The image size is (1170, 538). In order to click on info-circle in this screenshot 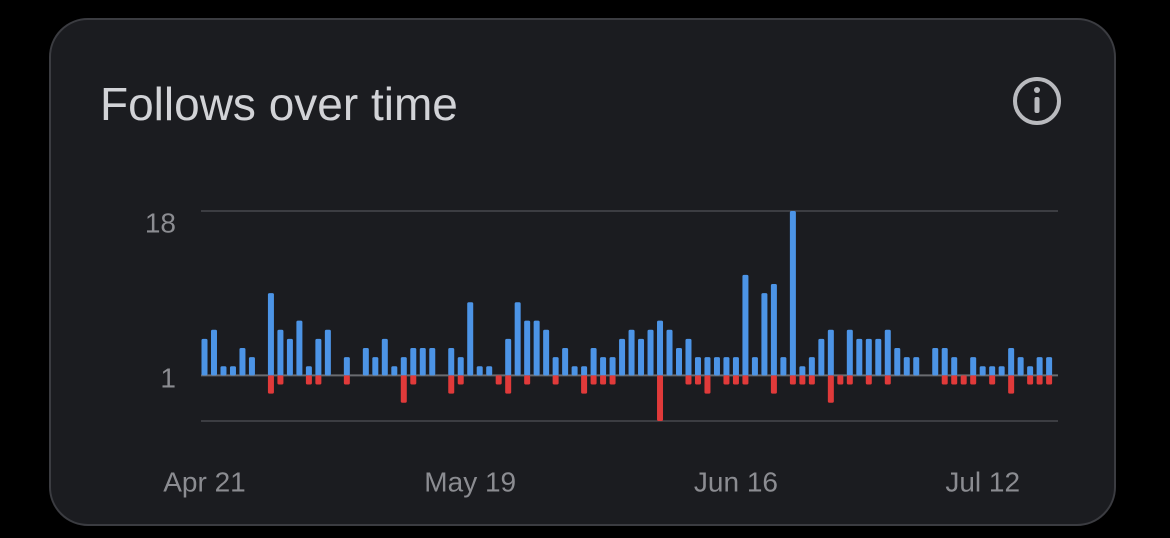, I will do `click(1037, 101)`.